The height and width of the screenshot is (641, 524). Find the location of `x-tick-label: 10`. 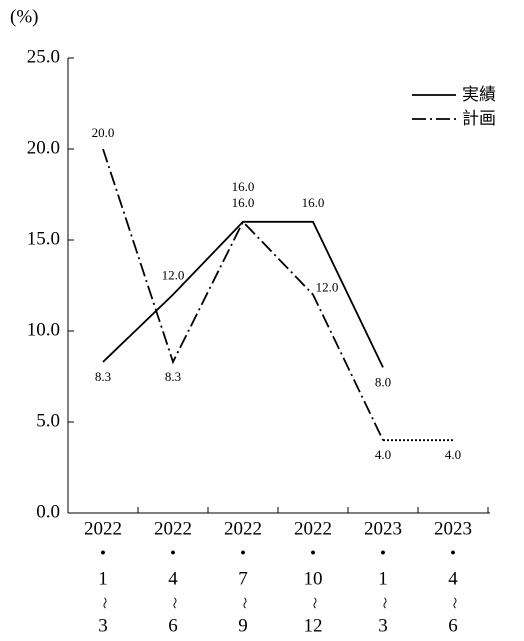

x-tick-label: 10 is located at coordinates (313, 578).